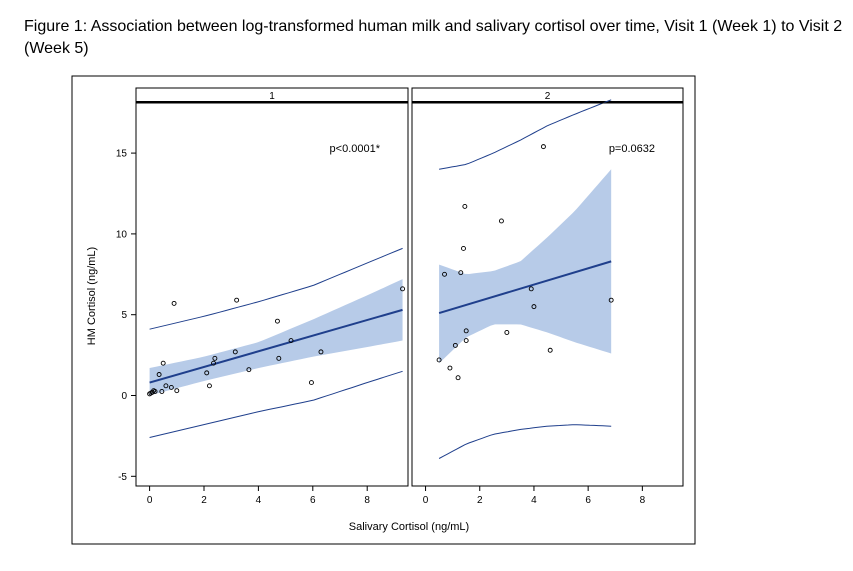 The height and width of the screenshot is (571, 853). Describe the element at coordinates (122, 154) in the screenshot. I see `y-tick-label: 15` at that location.